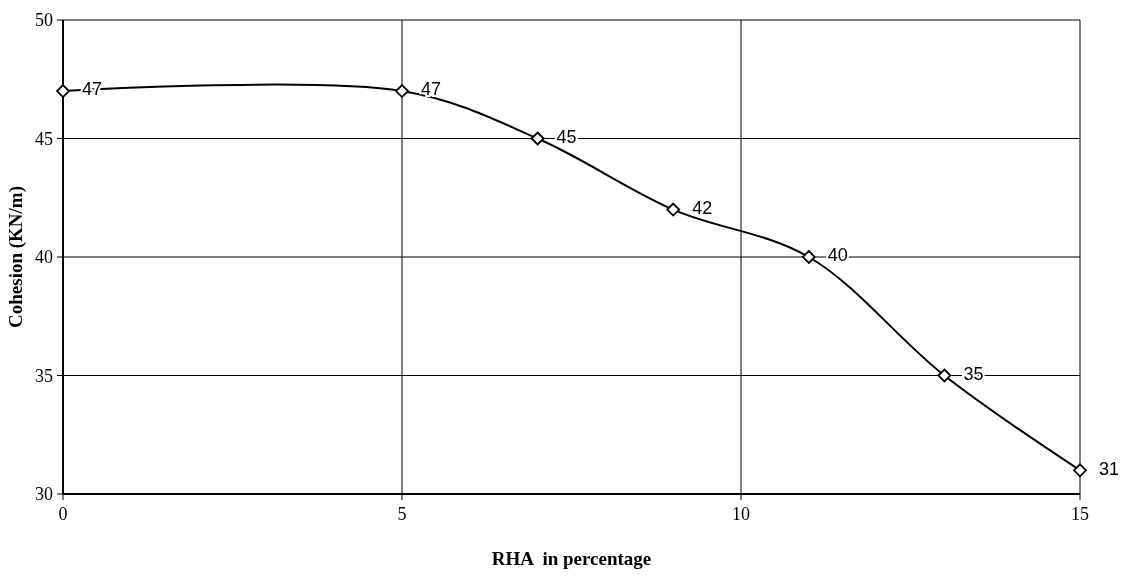  I want to click on x-tick-label: 5, so click(402, 514).